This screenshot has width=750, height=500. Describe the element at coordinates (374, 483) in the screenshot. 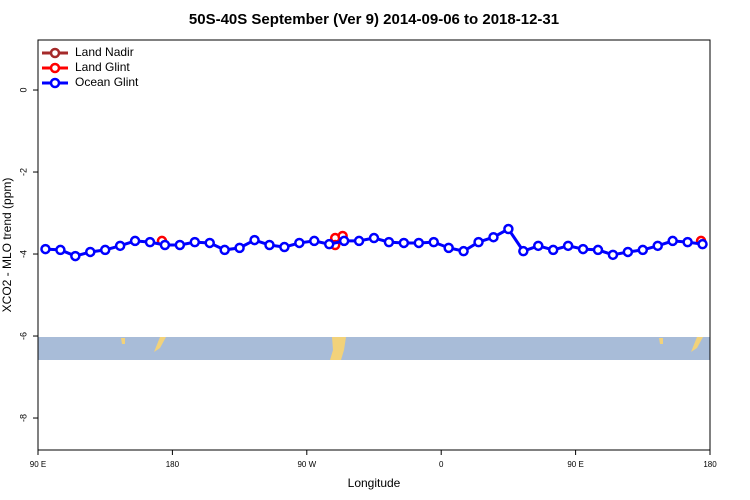

I see `x-axis-label: Longitude` at that location.